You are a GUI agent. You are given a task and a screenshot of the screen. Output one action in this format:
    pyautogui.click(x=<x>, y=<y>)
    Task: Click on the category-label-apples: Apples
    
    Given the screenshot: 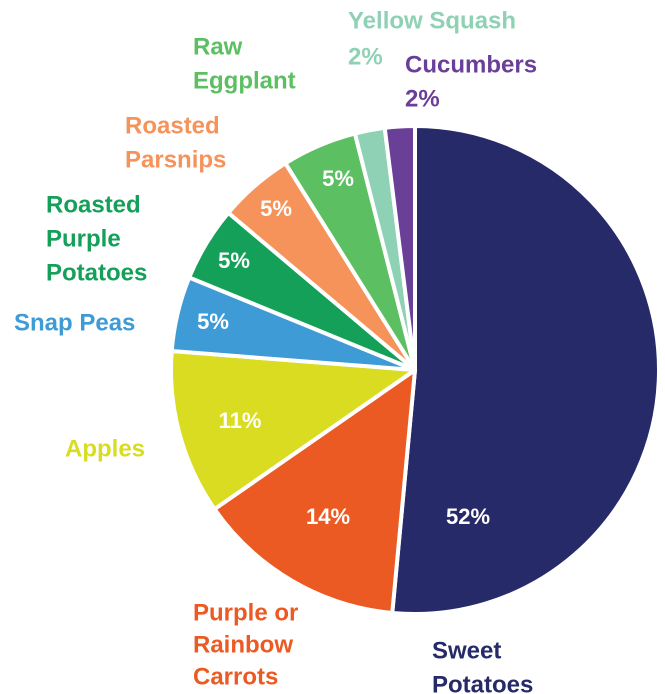 What is the action you would take?
    pyautogui.click(x=105, y=448)
    